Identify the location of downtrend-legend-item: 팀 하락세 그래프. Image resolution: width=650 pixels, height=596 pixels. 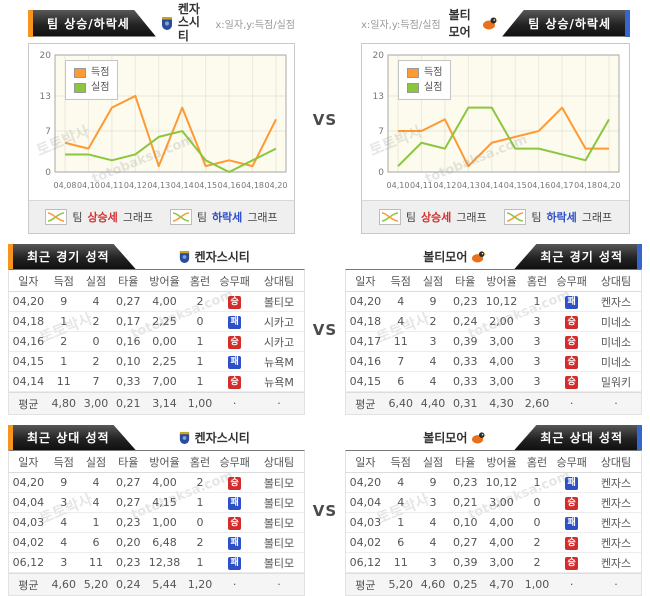
(223, 217).